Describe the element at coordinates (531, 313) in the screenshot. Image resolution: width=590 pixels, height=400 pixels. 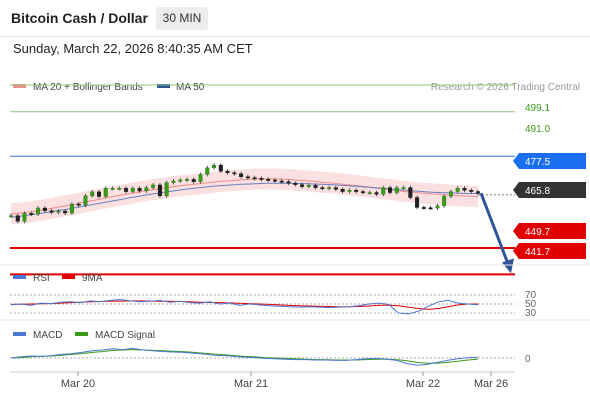
I see `rsi-level-30: 30` at that location.